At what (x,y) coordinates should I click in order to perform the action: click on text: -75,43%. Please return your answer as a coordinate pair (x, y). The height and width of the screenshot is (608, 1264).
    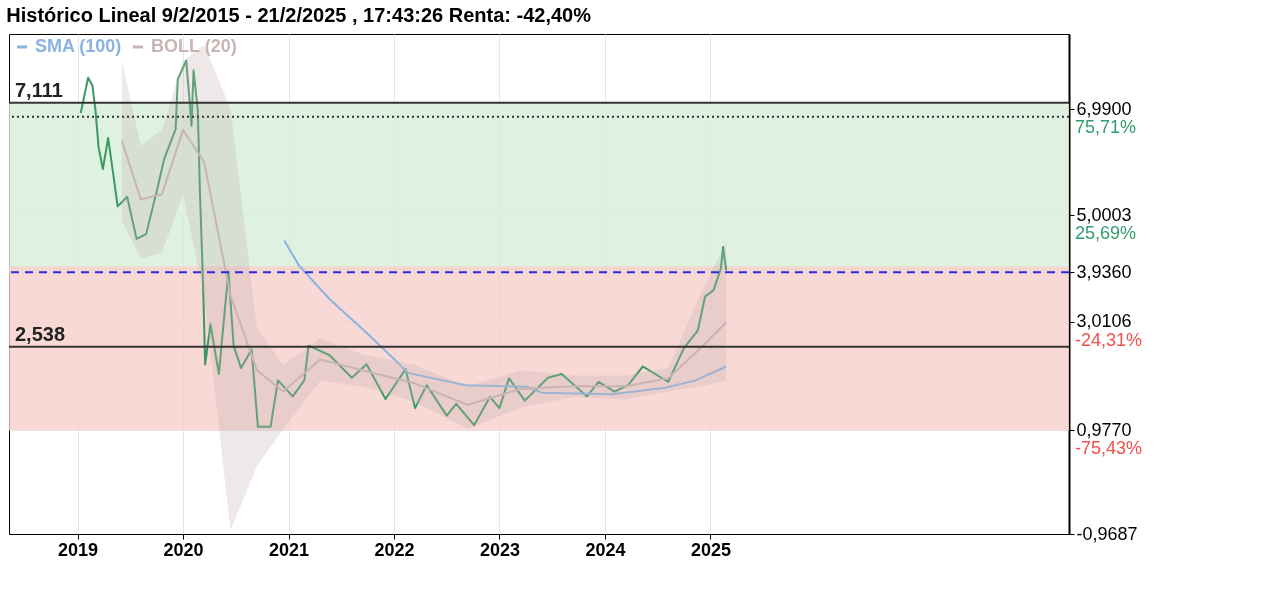
    Looking at the image, I should click on (1109, 448).